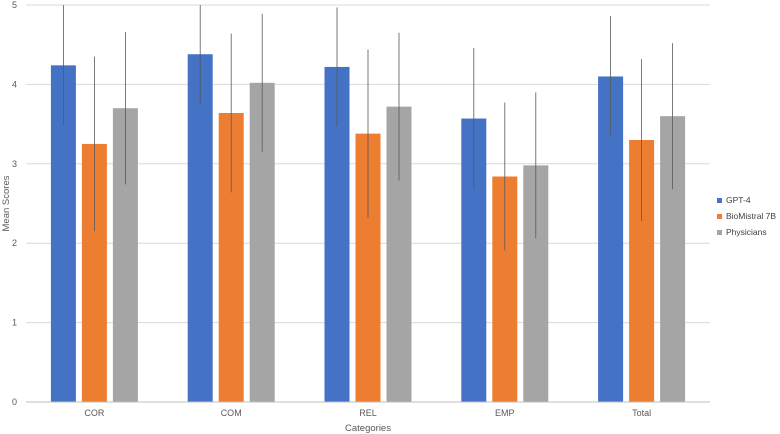 This screenshot has width=780, height=434. What do you see at coordinates (231, 413) in the screenshot?
I see `x-tick-label: COM` at bounding box center [231, 413].